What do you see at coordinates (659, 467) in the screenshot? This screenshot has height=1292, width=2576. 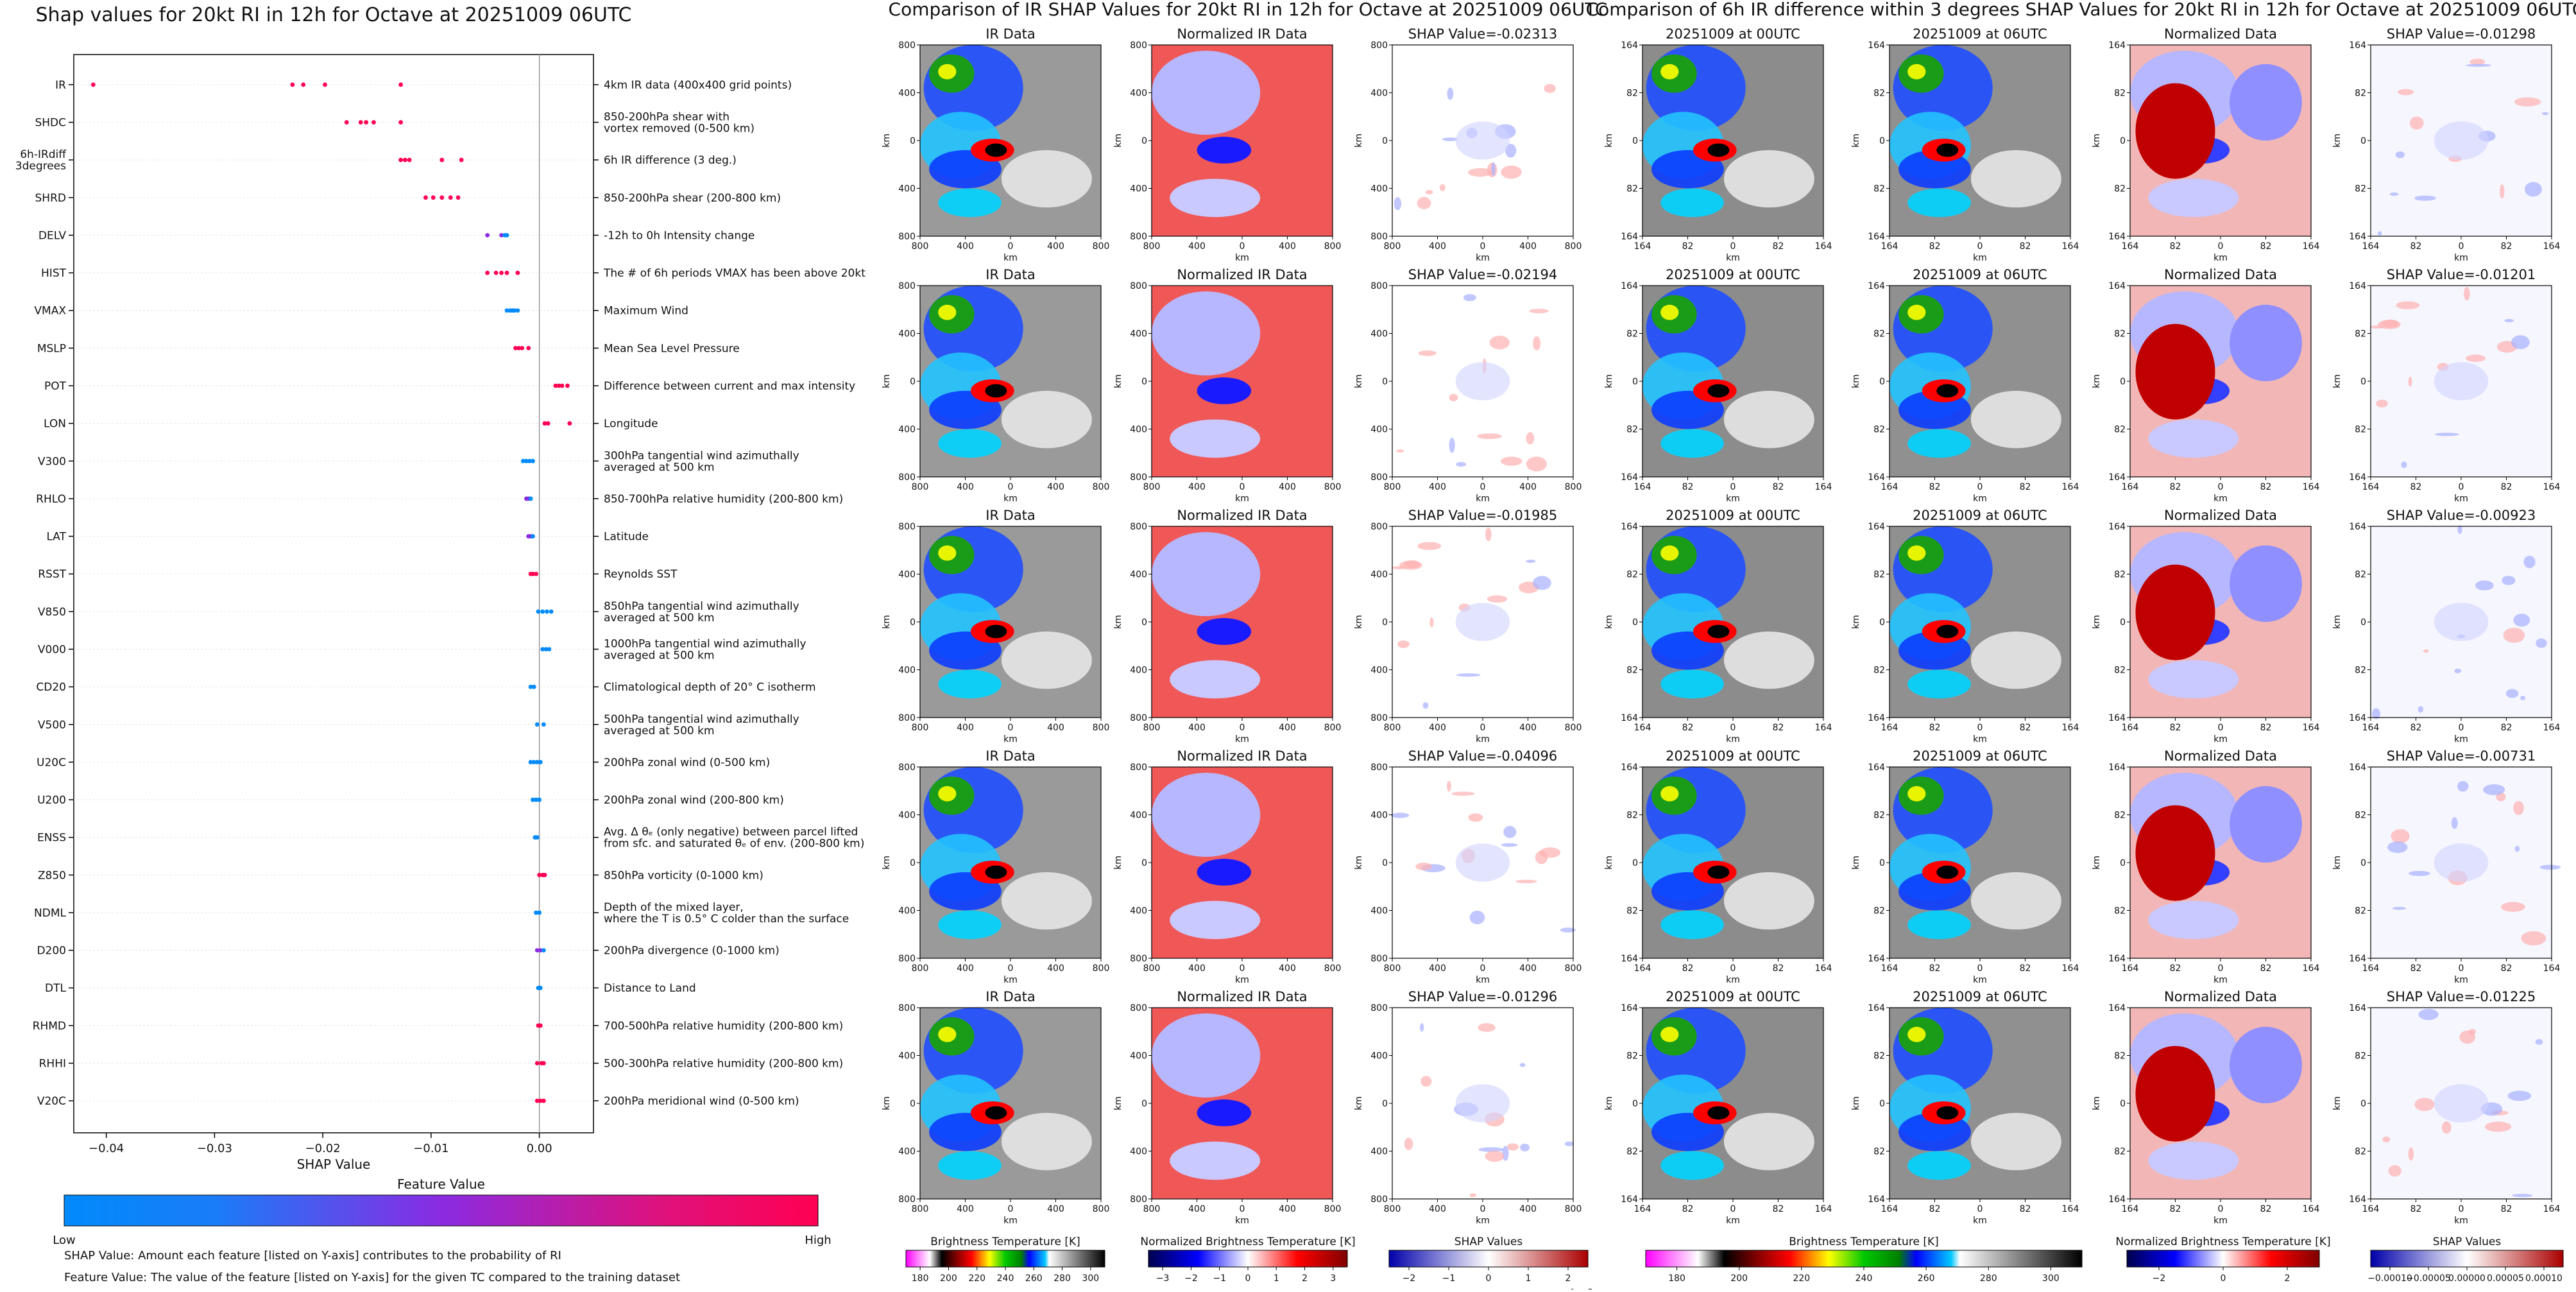 I see `feature-description-line: averaged at 500 km` at bounding box center [659, 467].